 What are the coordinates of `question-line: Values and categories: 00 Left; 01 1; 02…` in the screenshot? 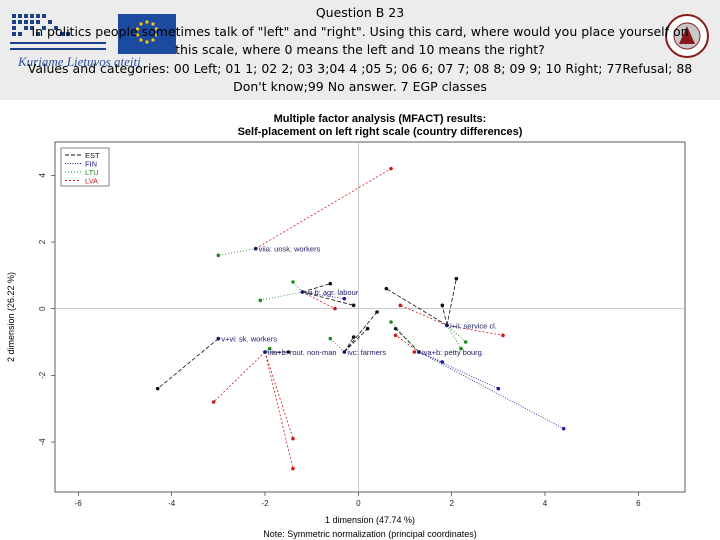 It's located at (360, 68).